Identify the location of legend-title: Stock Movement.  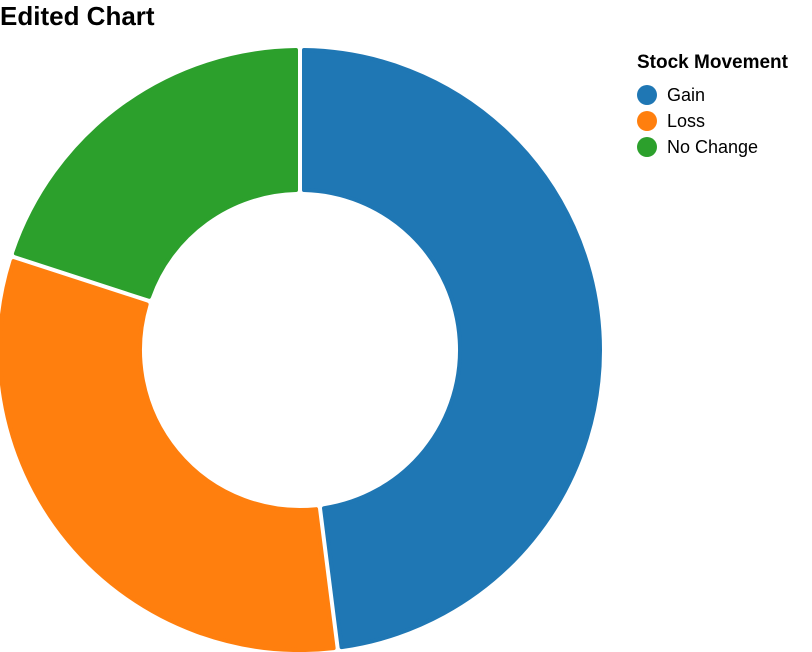
(712, 62).